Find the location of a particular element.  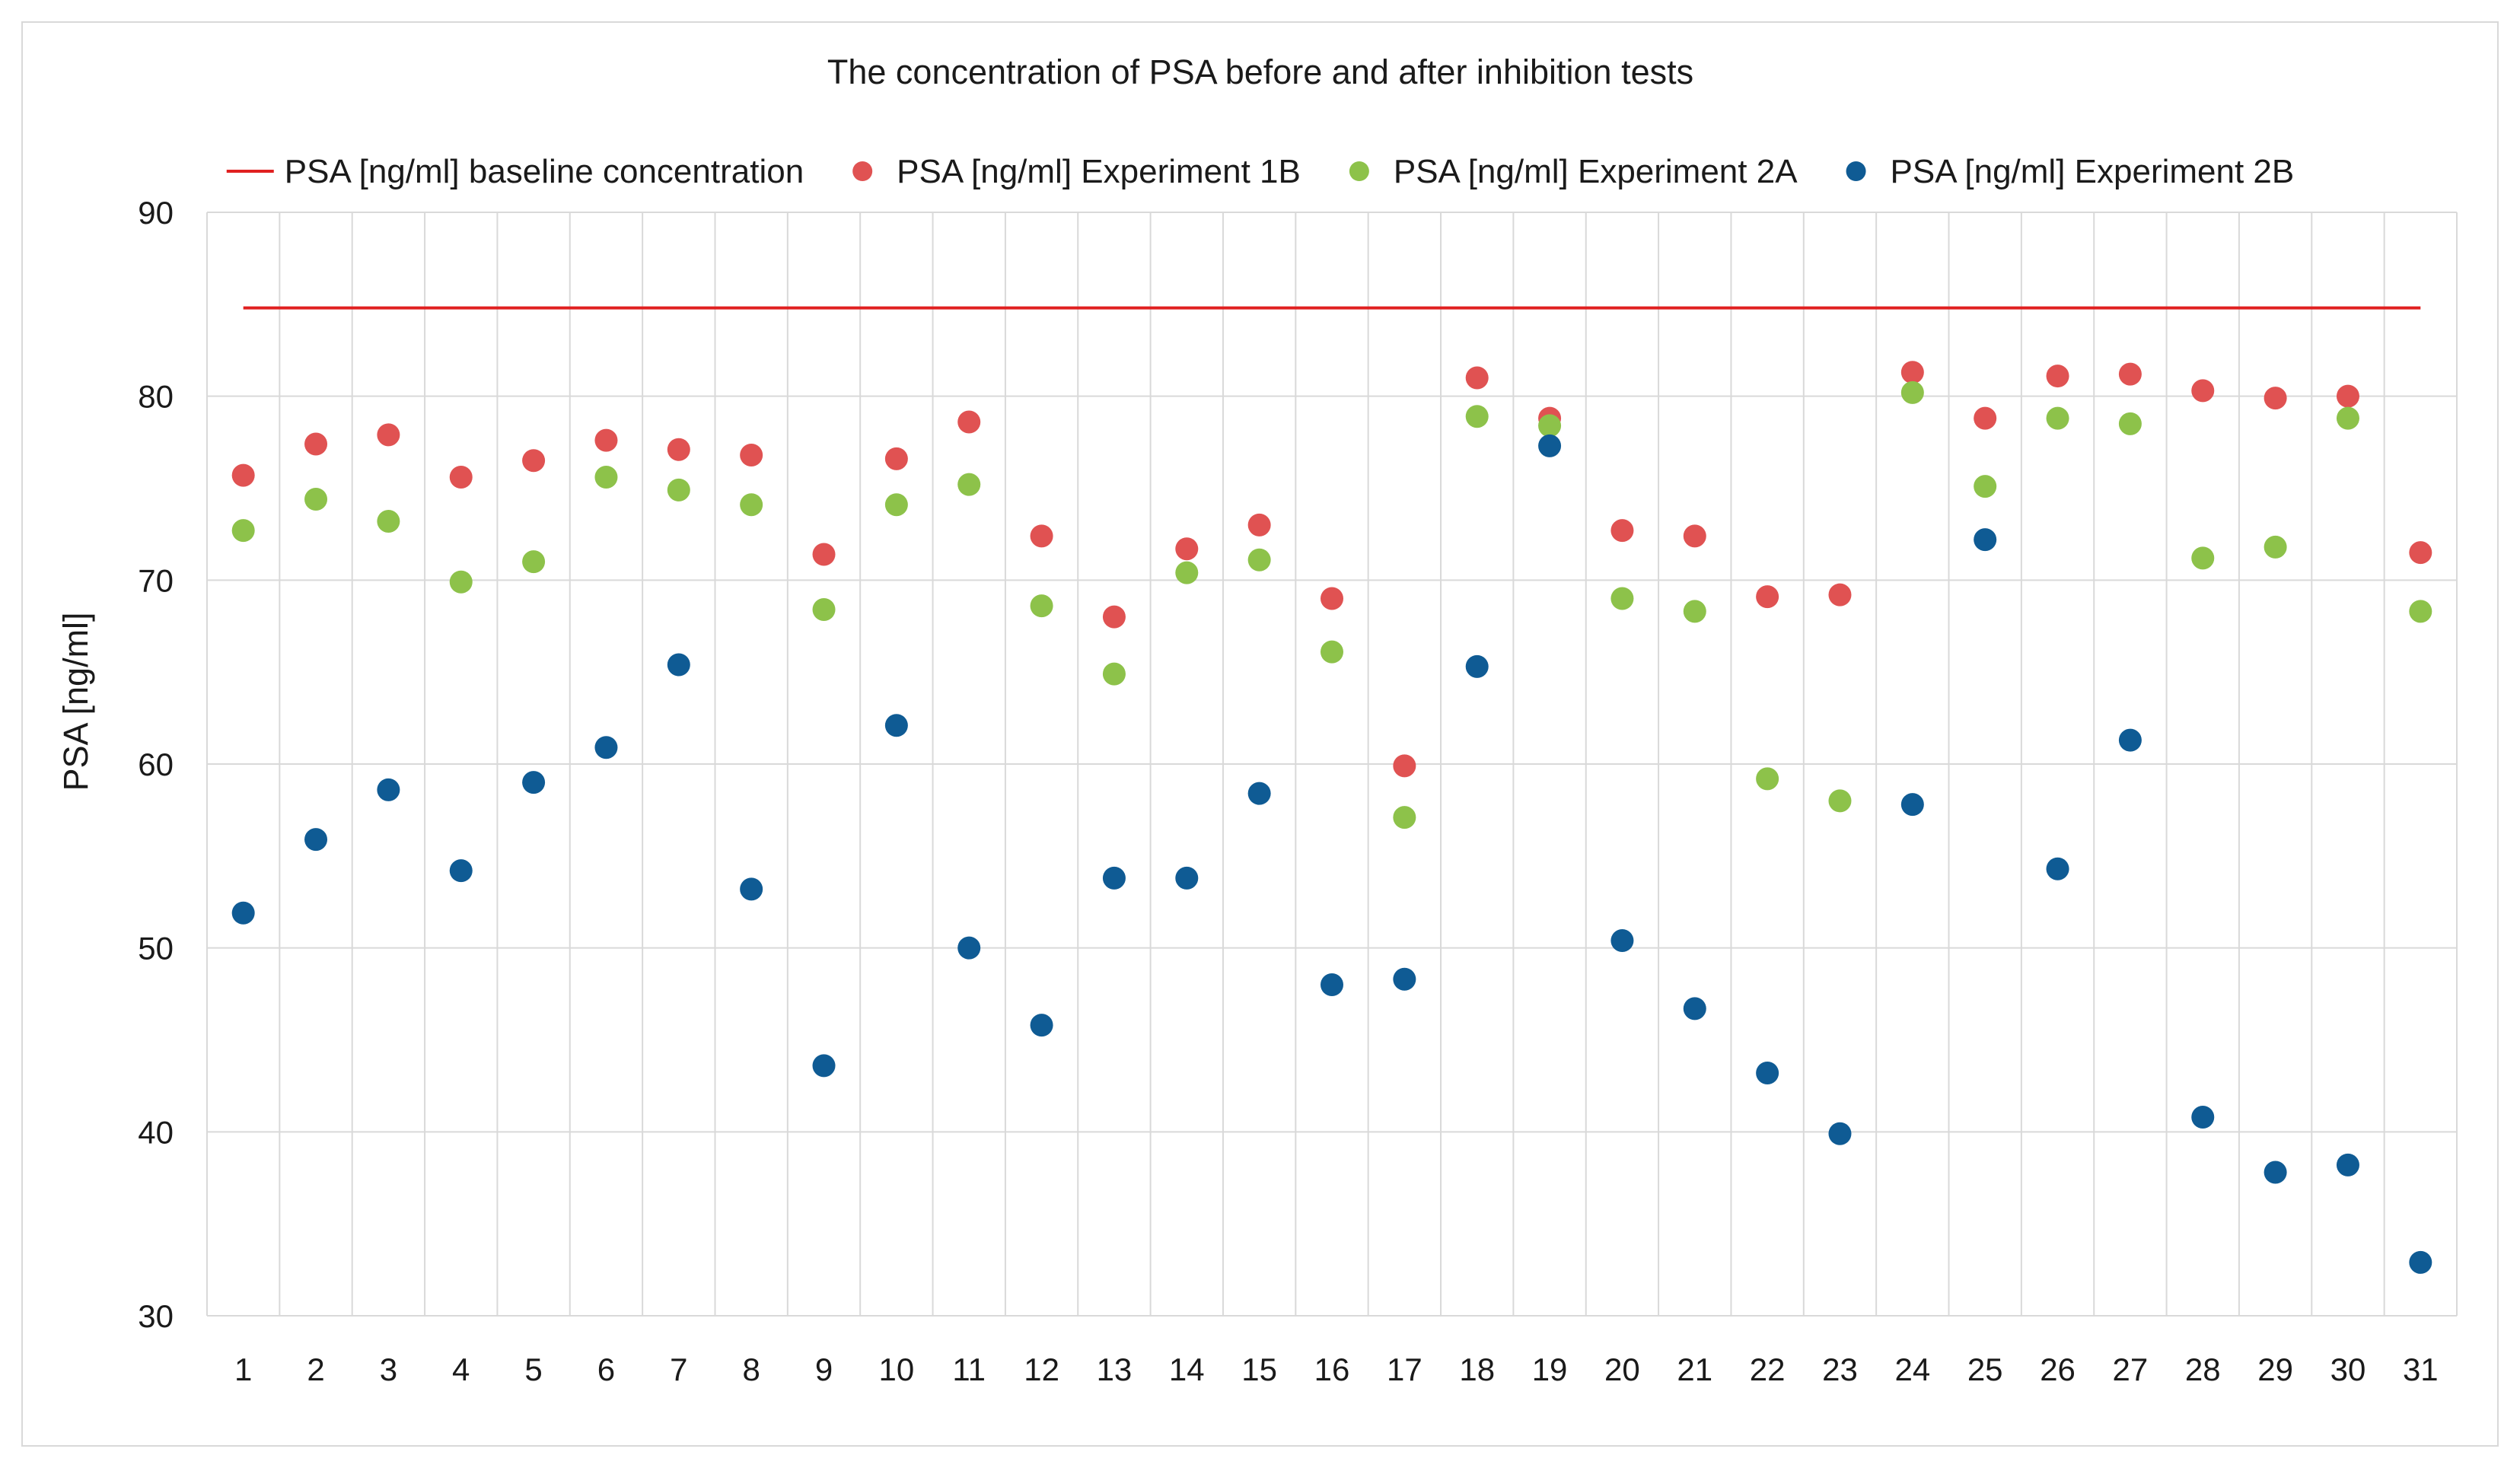

x-tick-label: 11 is located at coordinates (969, 1370).